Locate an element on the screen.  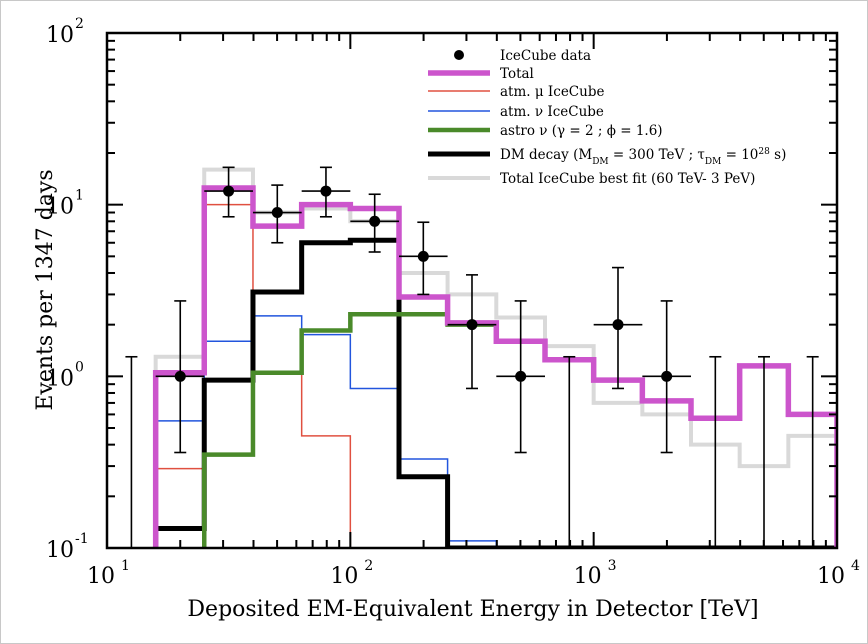
legend-marker is located at coordinates (459, 55).